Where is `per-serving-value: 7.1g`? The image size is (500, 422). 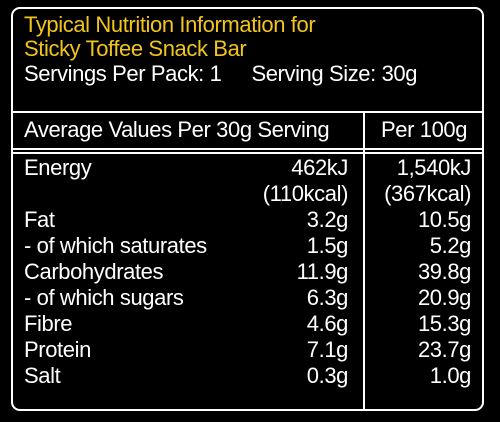
per-serving-value: 7.1g is located at coordinates (327, 349).